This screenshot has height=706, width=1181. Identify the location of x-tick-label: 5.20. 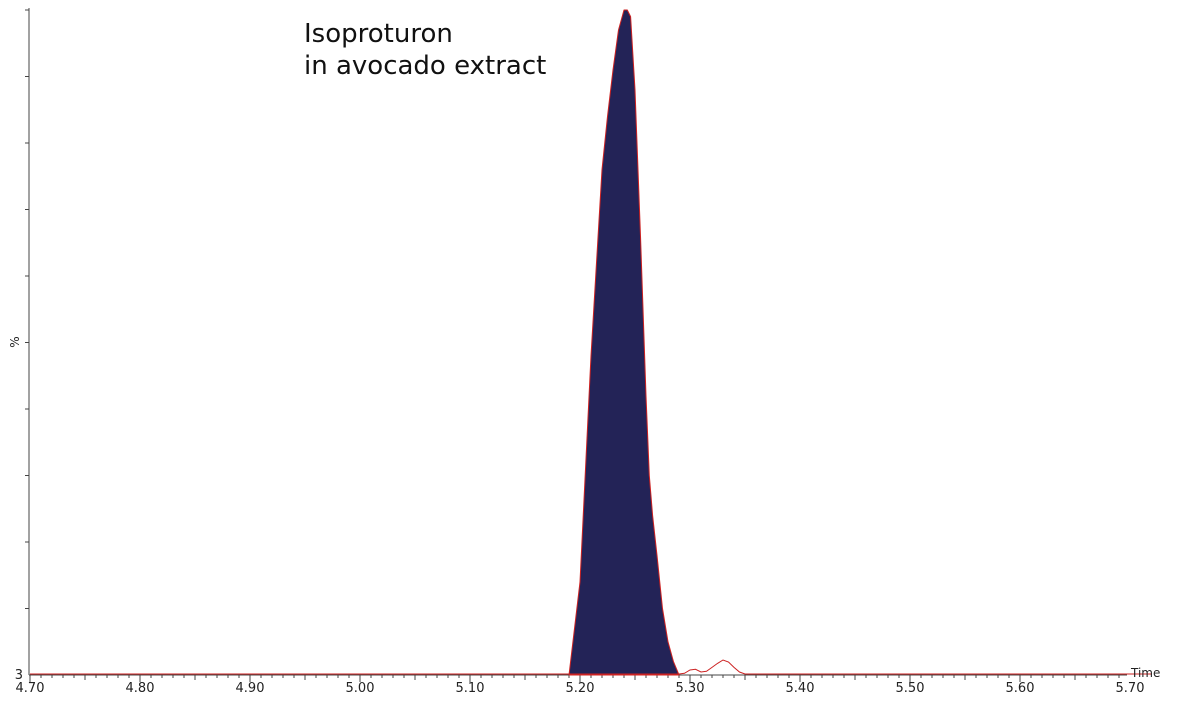
(580, 688).